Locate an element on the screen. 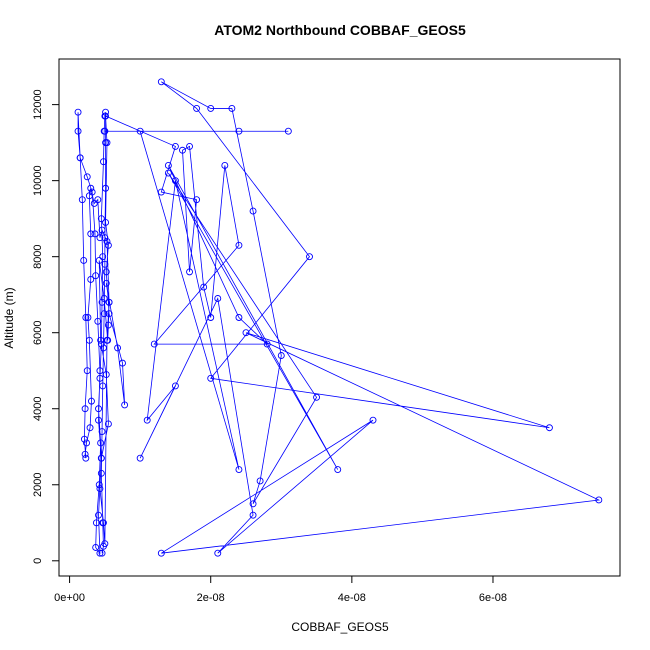  x-axis: 0e+00 2e-08 4e-08 6e-08 is located at coordinates (280, 589).